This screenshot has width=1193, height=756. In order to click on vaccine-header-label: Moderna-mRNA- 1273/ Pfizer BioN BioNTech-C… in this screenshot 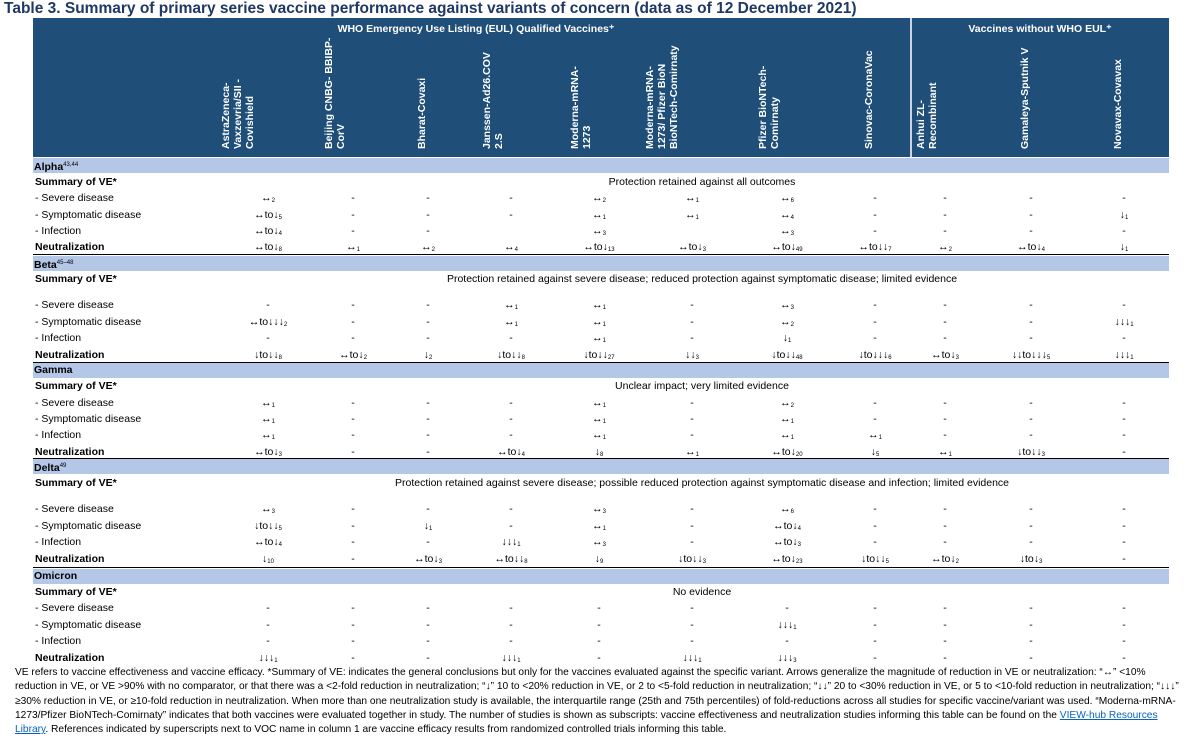, I will do `click(662, 97)`.